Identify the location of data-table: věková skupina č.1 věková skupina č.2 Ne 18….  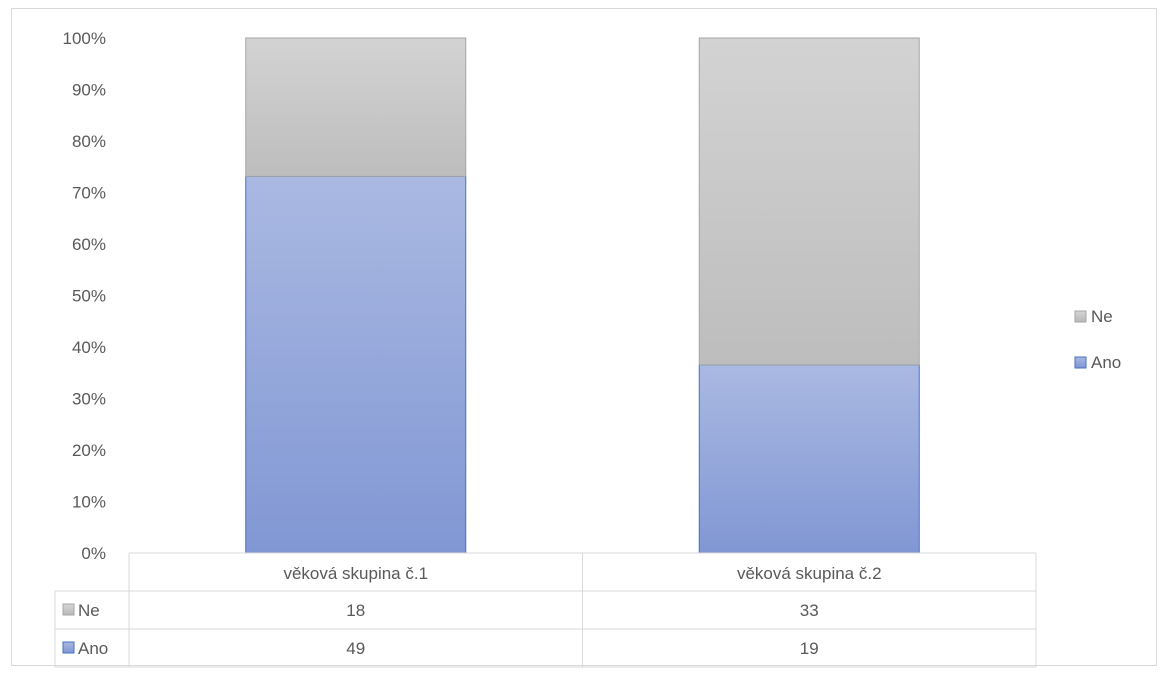
(545, 610).